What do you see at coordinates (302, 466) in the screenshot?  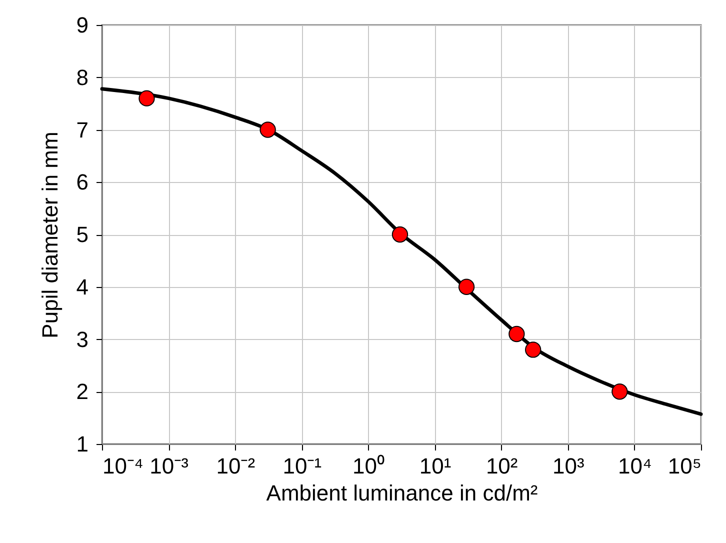 I see `x-tick-label: 10⁻¹` at bounding box center [302, 466].